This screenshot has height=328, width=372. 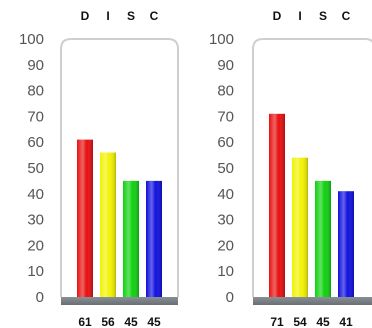 I want to click on value-label: 71, so click(x=277, y=321).